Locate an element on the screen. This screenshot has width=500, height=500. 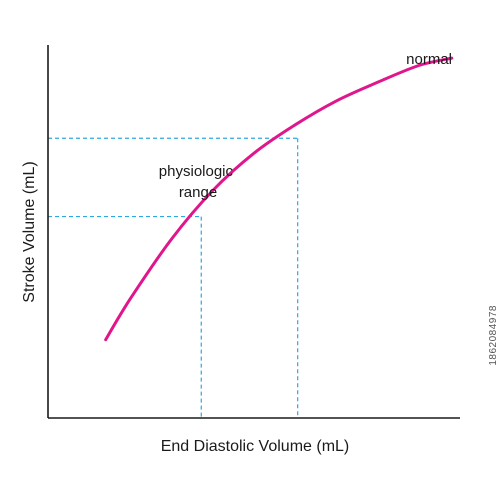
annotation-physiologic-range: physiologic range is located at coordinates (198, 182).